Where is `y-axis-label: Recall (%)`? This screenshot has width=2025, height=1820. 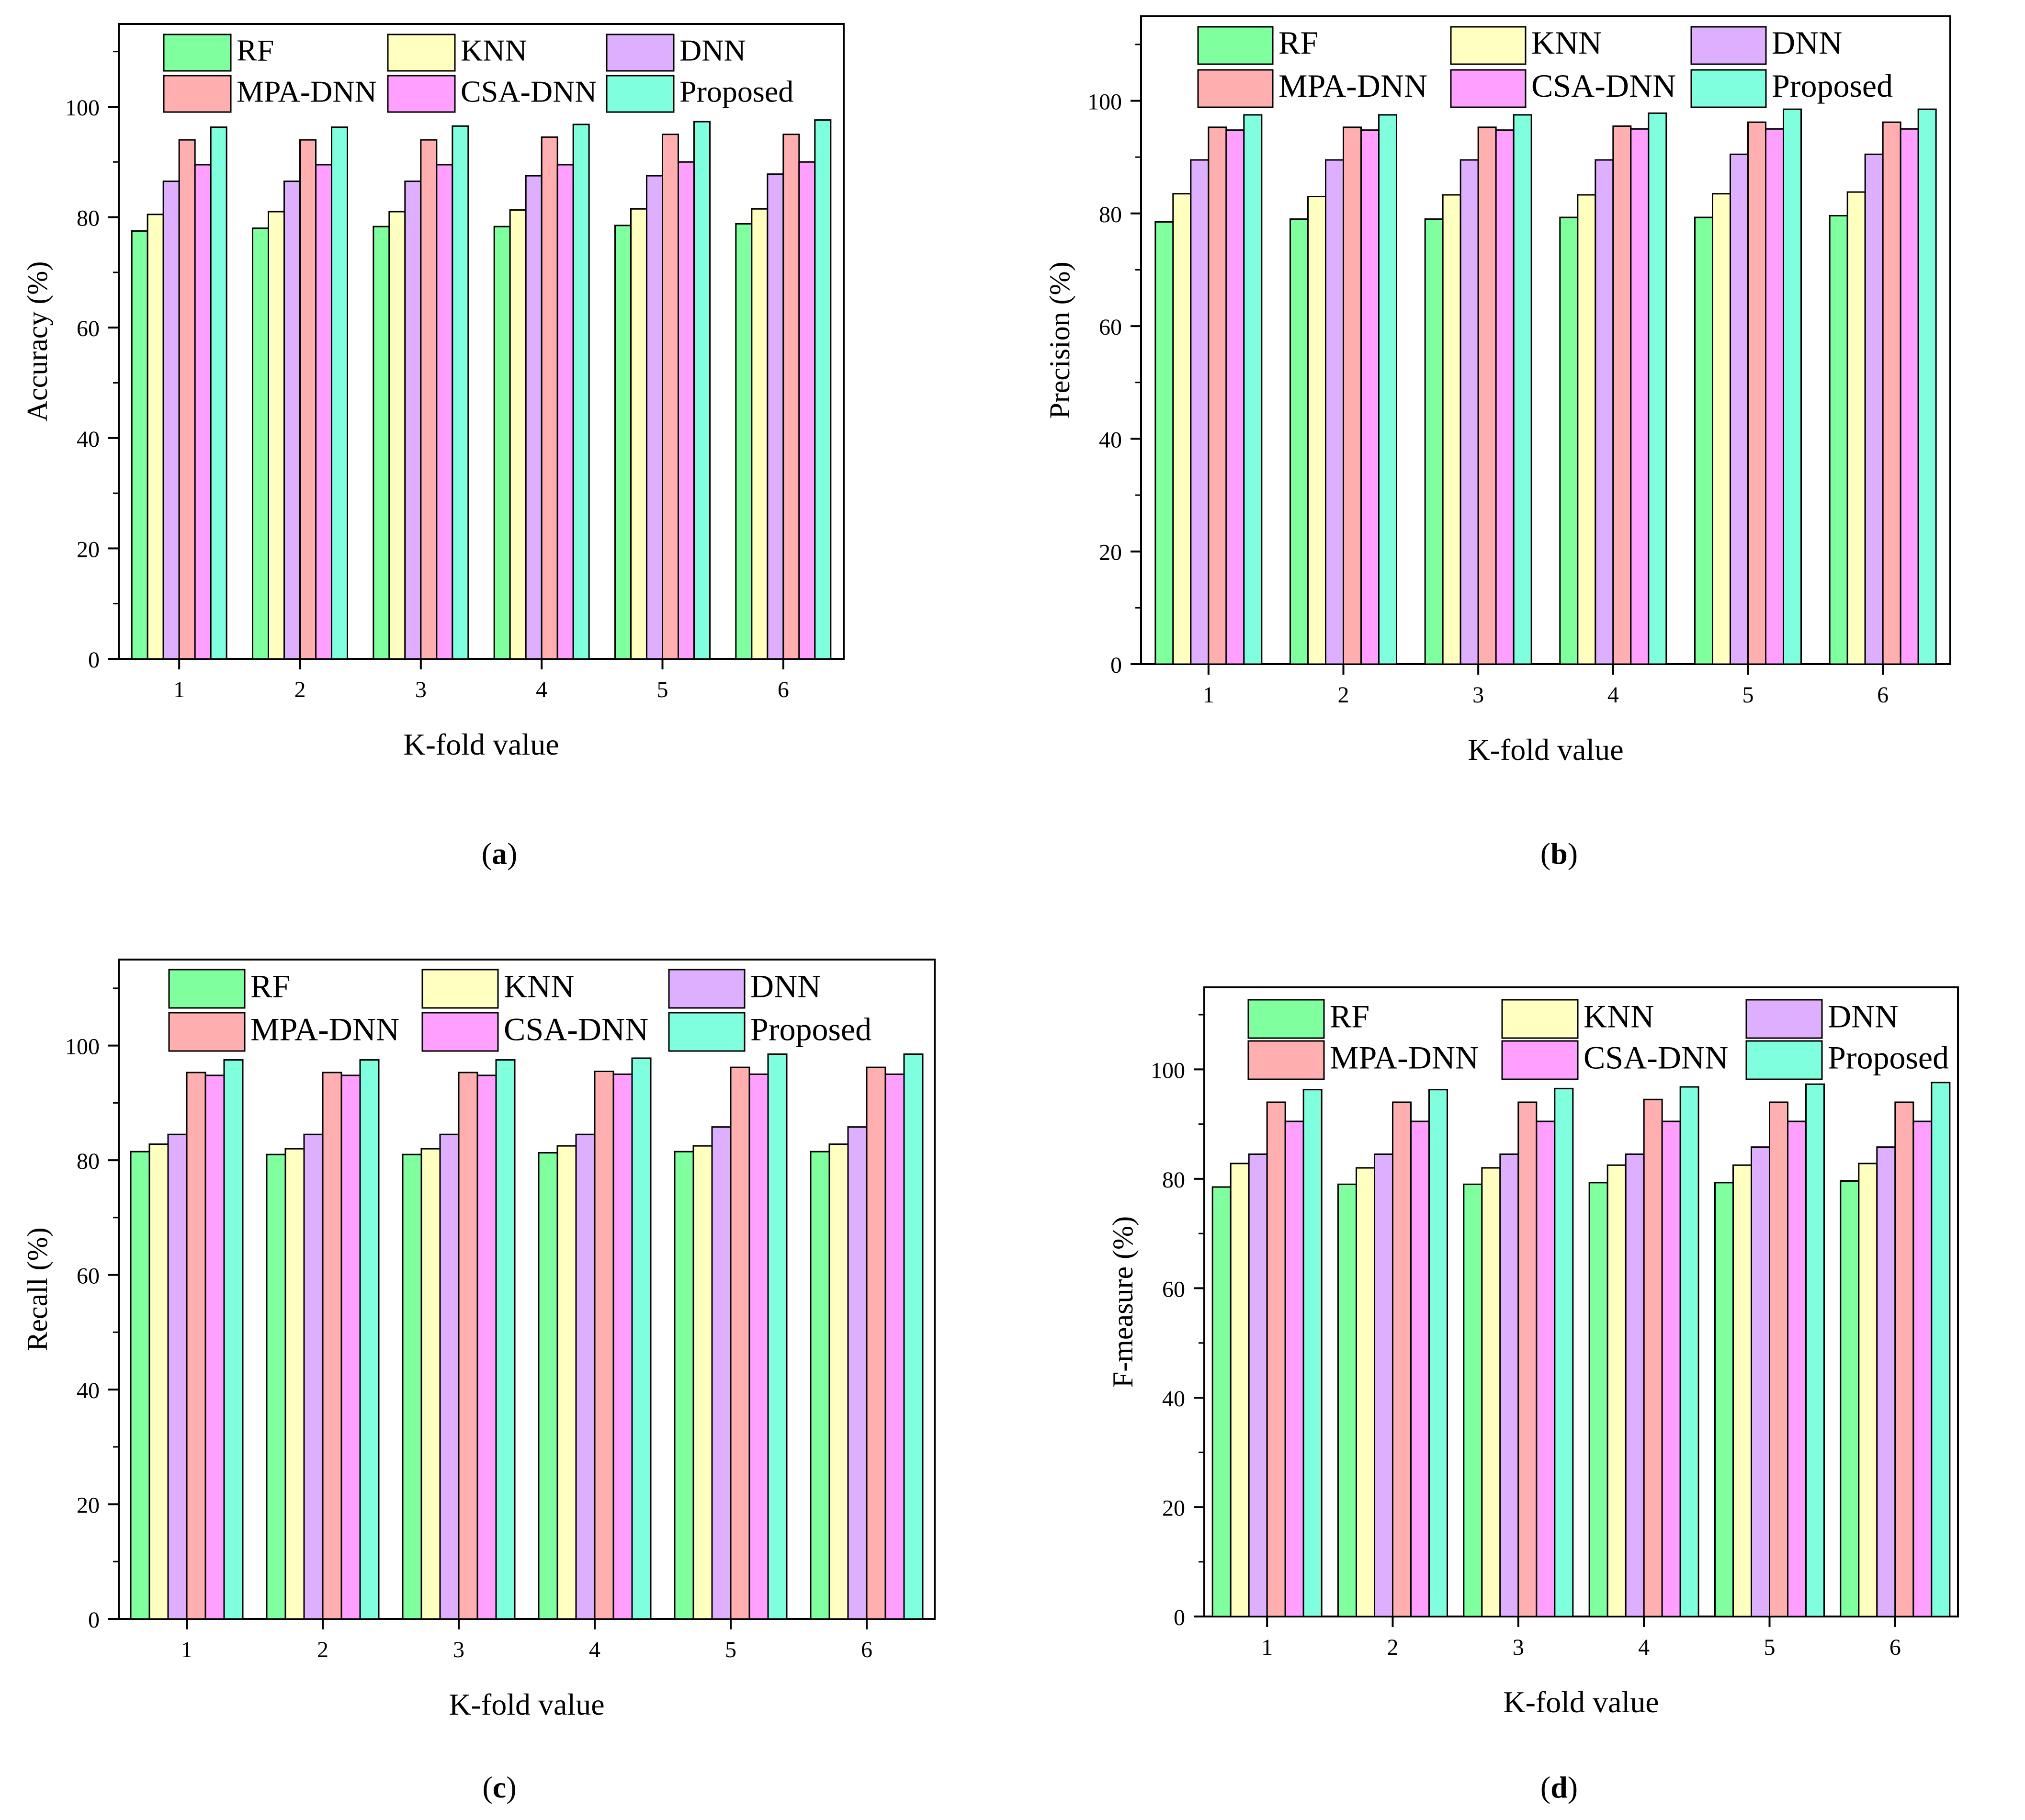 y-axis-label: Recall (%) is located at coordinates (37, 1289).